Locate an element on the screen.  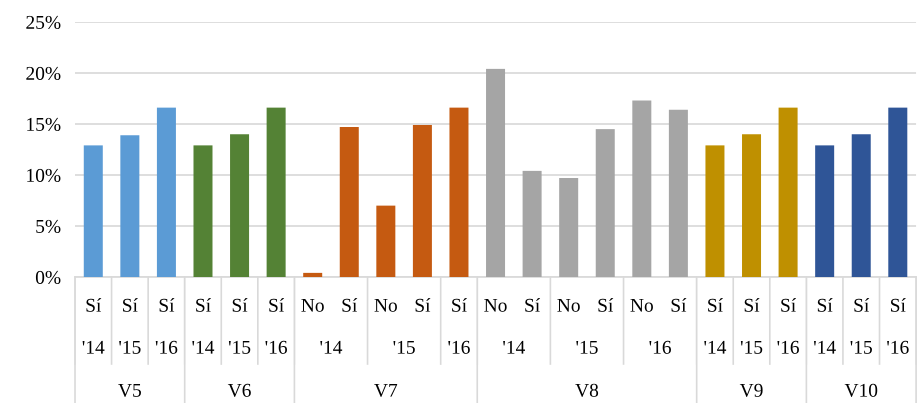
text: V5 is located at coordinates (129, 390).